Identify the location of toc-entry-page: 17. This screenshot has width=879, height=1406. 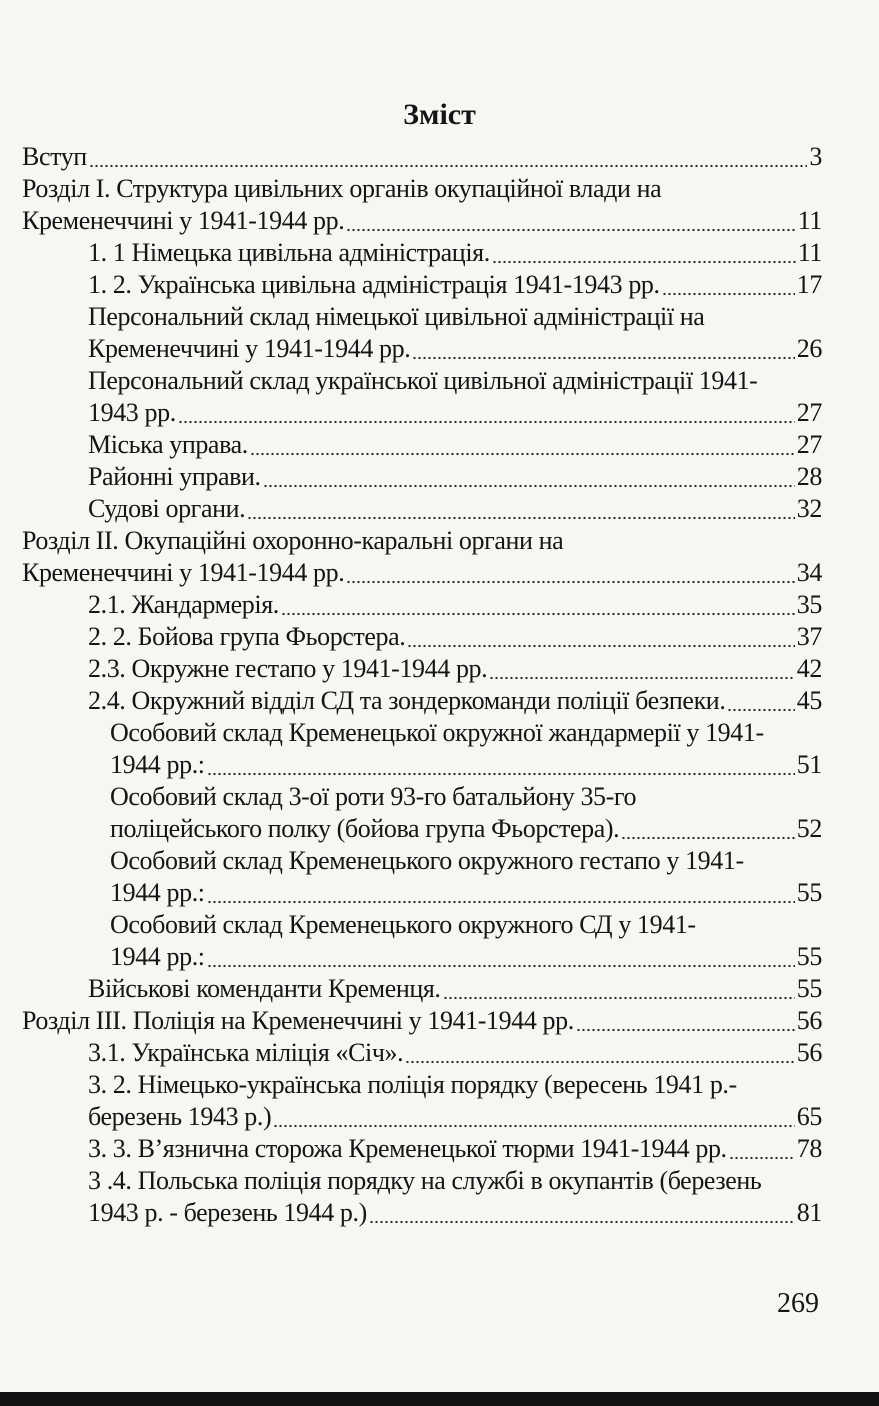
(809, 284).